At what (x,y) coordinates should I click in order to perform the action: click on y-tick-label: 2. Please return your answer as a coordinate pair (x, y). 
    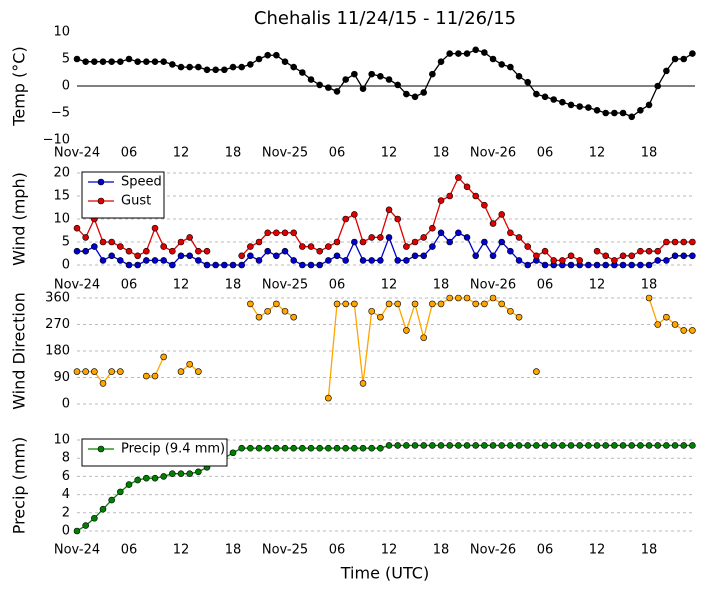
    Looking at the image, I should click on (66, 512).